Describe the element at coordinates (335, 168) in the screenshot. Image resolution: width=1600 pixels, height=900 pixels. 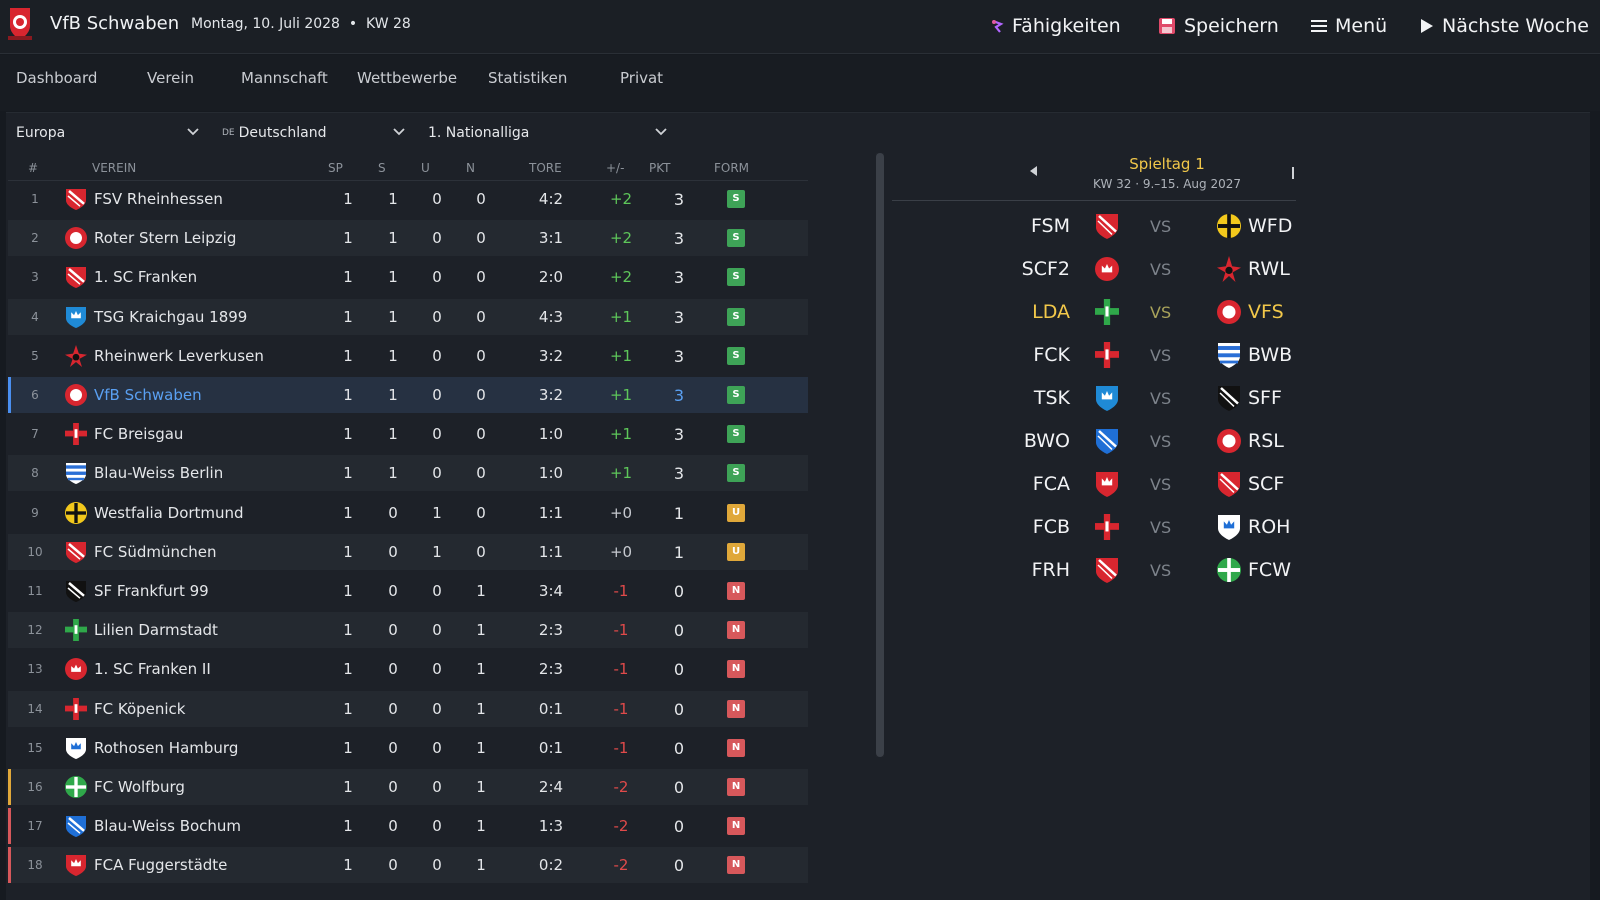
I see `column-played: SP` at that location.